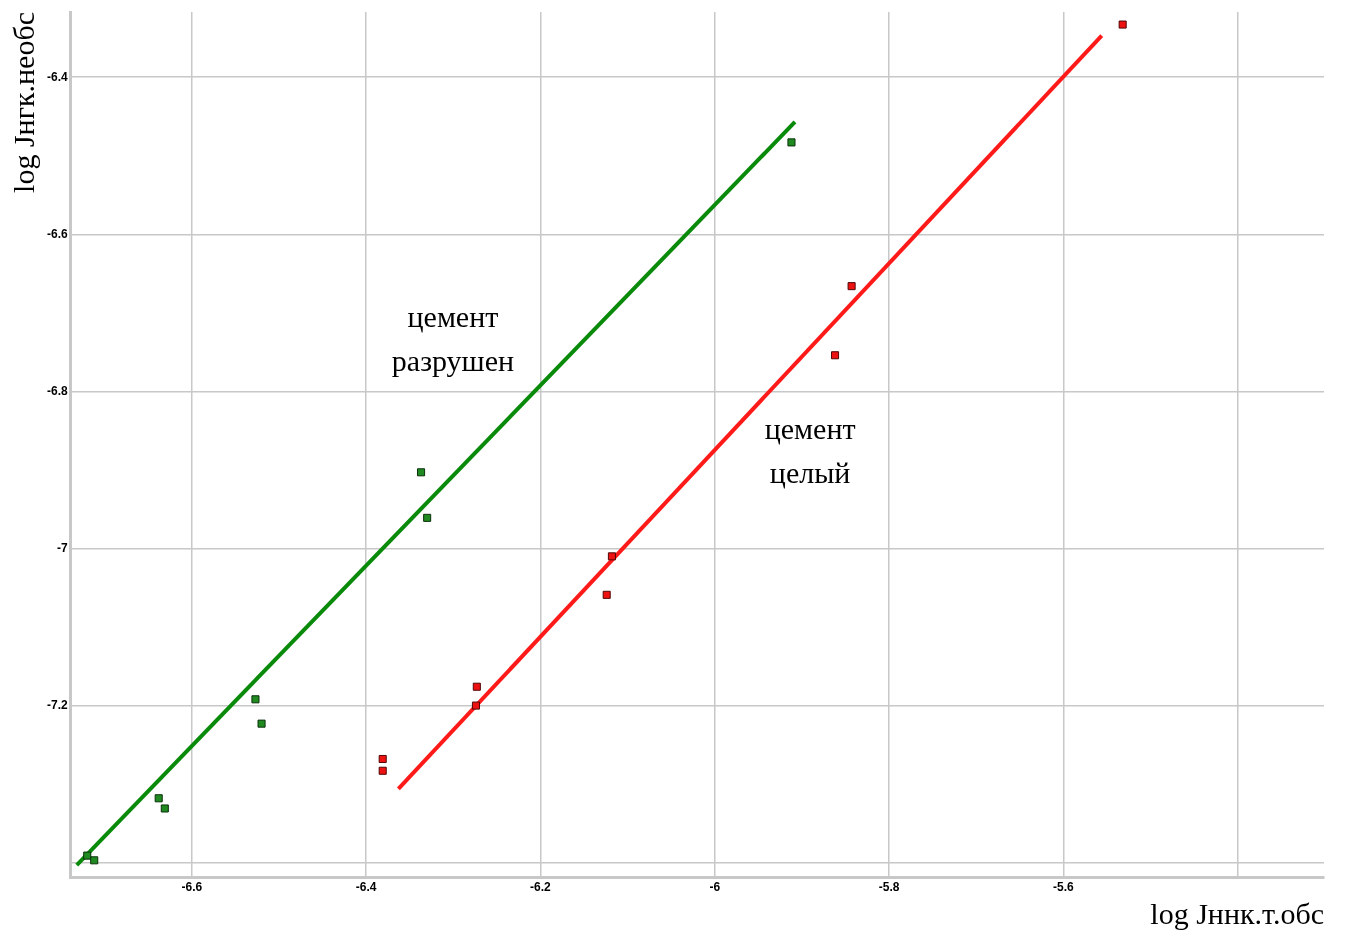  What do you see at coordinates (810, 451) in the screenshot?
I see `annotation: цемент целый` at bounding box center [810, 451].